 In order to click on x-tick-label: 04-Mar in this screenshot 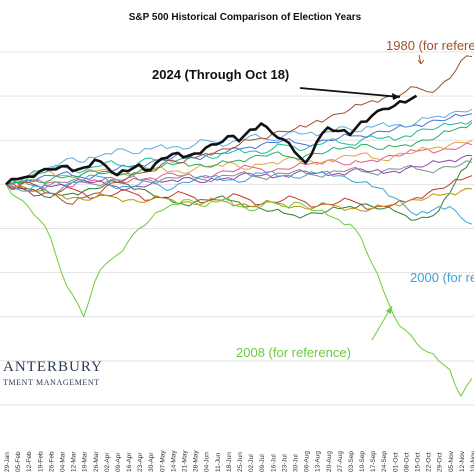, I will do `click(62, 461)`.